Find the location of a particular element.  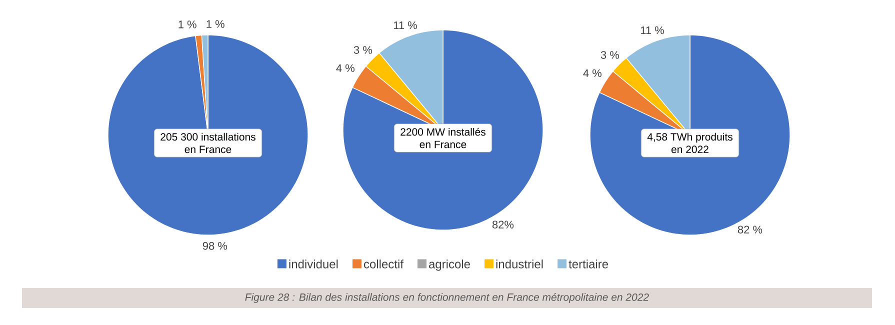

legend-label: agricole is located at coordinates (449, 265).